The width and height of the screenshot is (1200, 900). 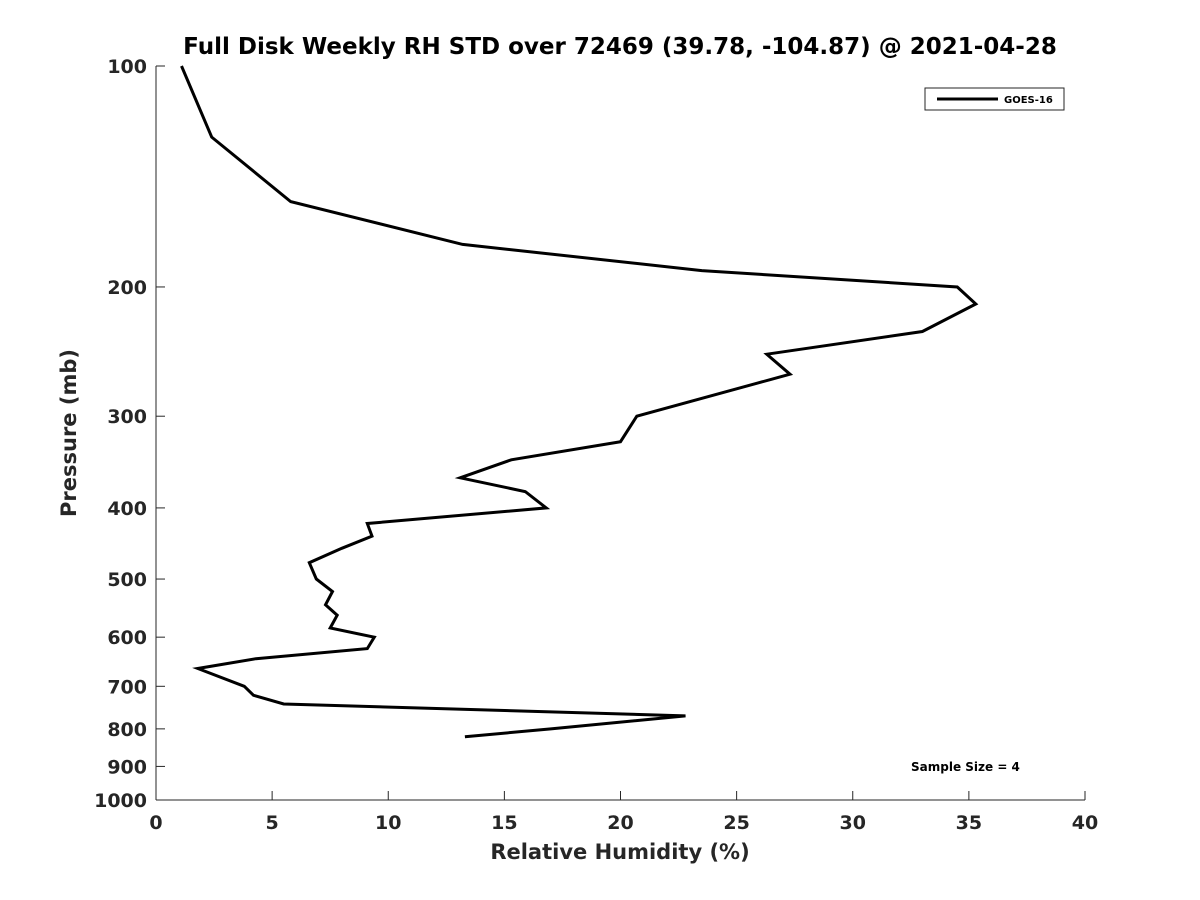 I want to click on y-tick-label: 900, so click(x=127, y=767).